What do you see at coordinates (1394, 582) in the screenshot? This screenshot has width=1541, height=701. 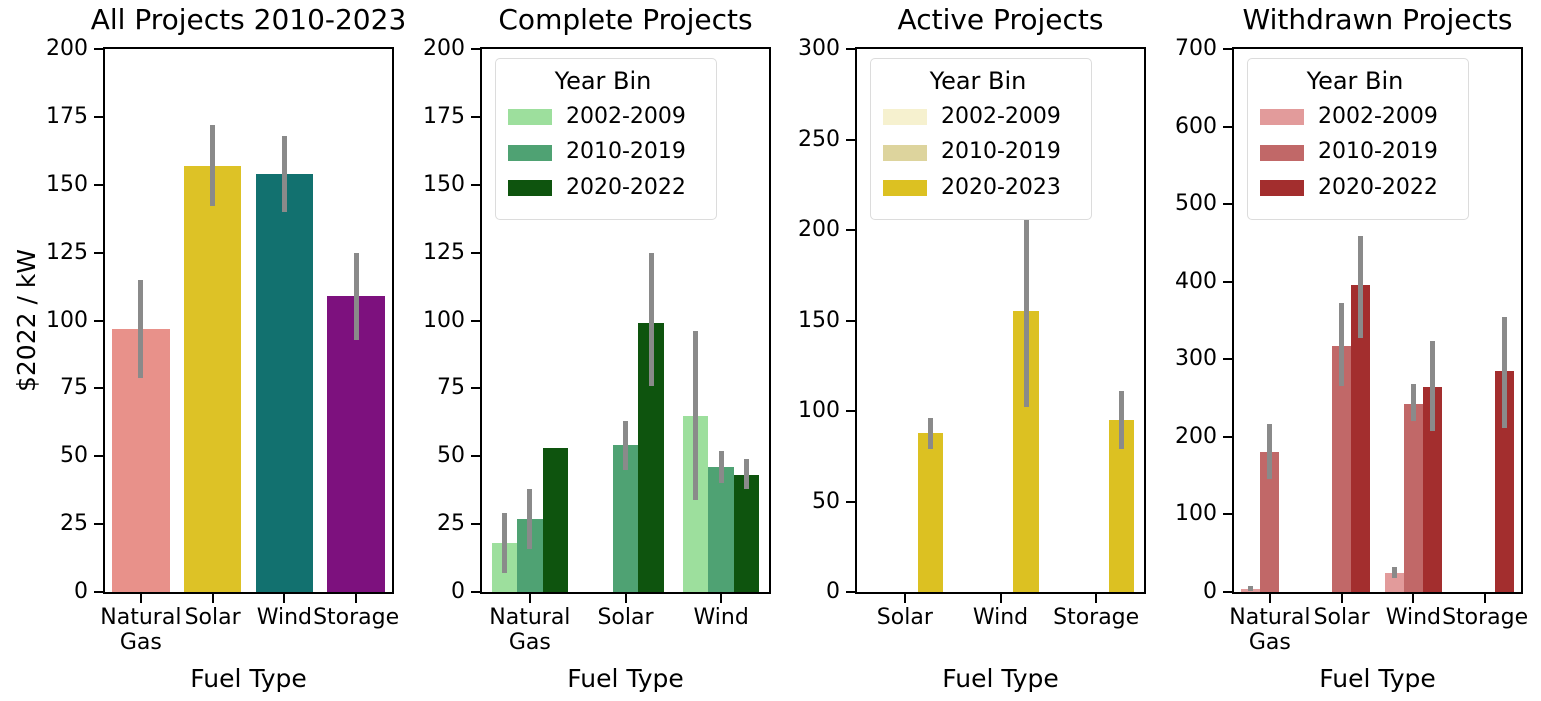 I see `bar-wind-2002-2009` at bounding box center [1394, 582].